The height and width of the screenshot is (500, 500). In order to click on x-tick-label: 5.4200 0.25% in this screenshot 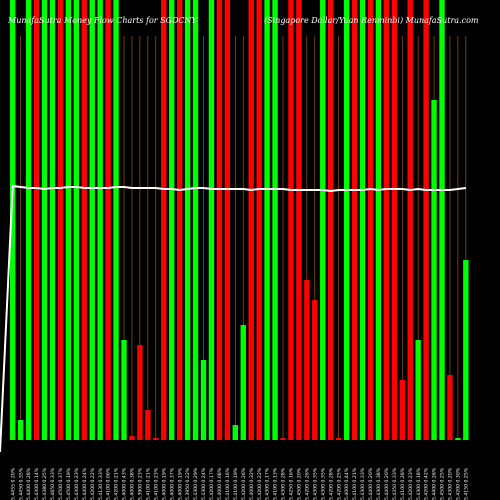, I will do `click(339, 483)`.